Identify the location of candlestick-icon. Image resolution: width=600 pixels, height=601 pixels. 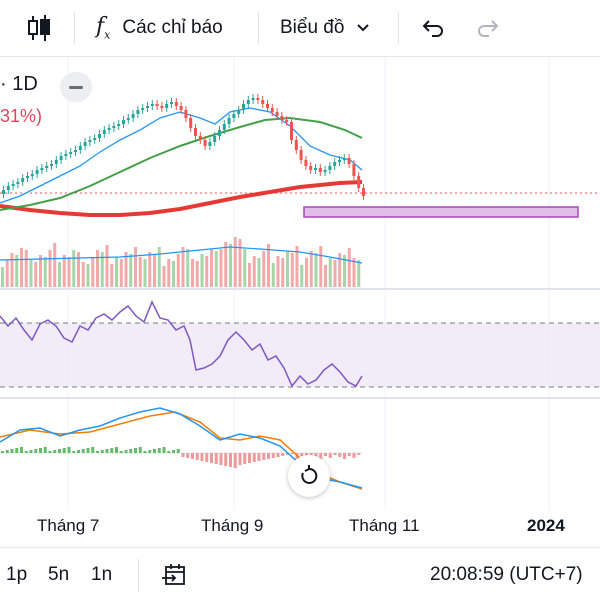
(39, 28).